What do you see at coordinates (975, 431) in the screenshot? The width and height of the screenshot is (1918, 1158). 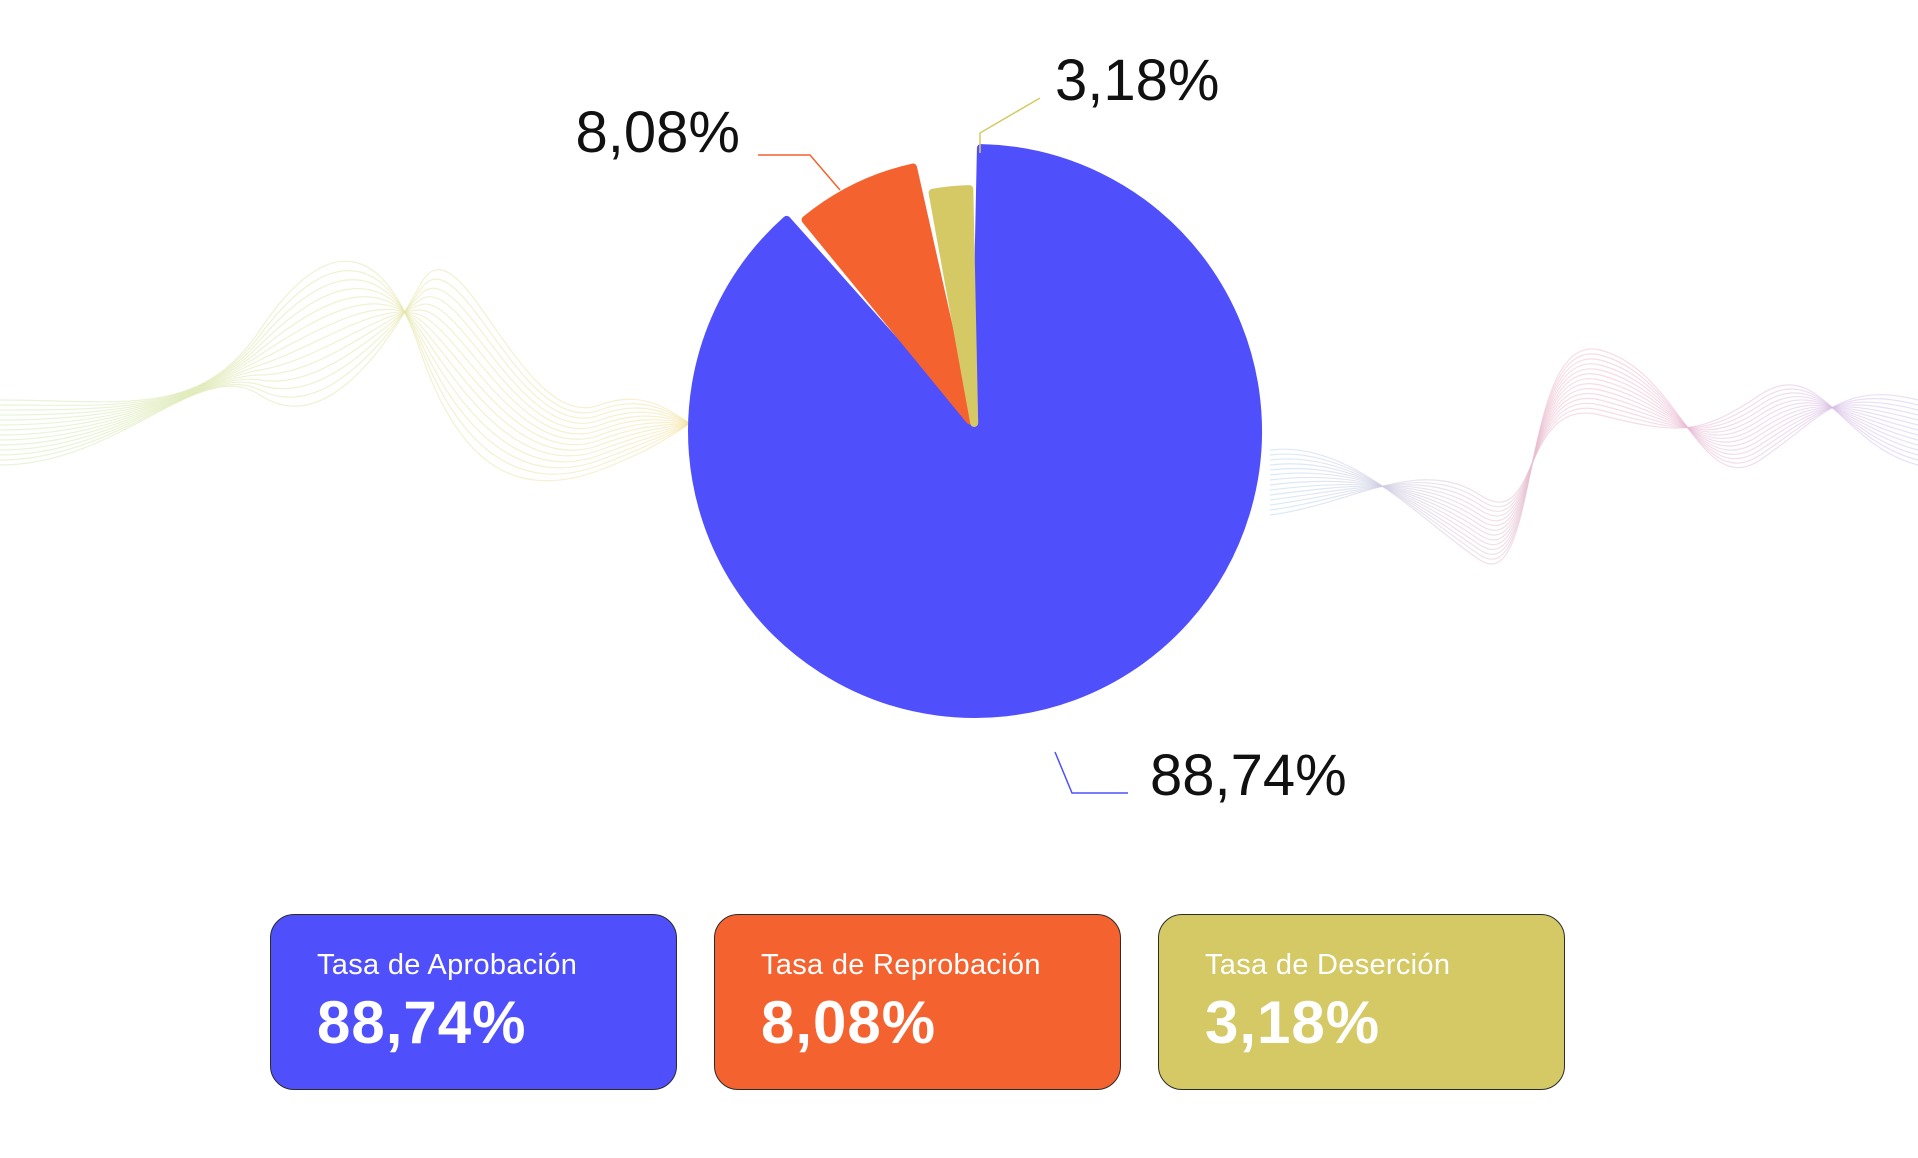 I see `slice-aprobacion` at bounding box center [975, 431].